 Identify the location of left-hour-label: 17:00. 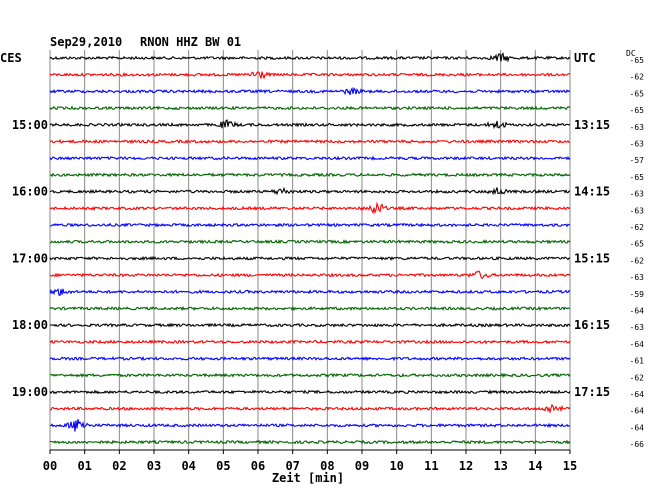
(30, 258).